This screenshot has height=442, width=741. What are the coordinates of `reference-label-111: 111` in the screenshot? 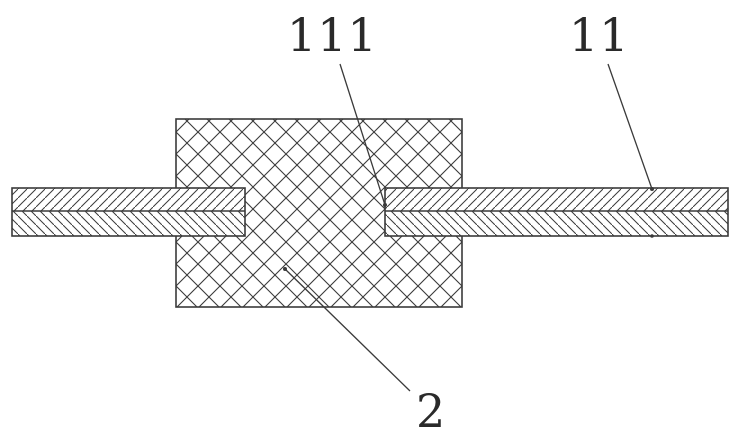 It's located at (332, 35).